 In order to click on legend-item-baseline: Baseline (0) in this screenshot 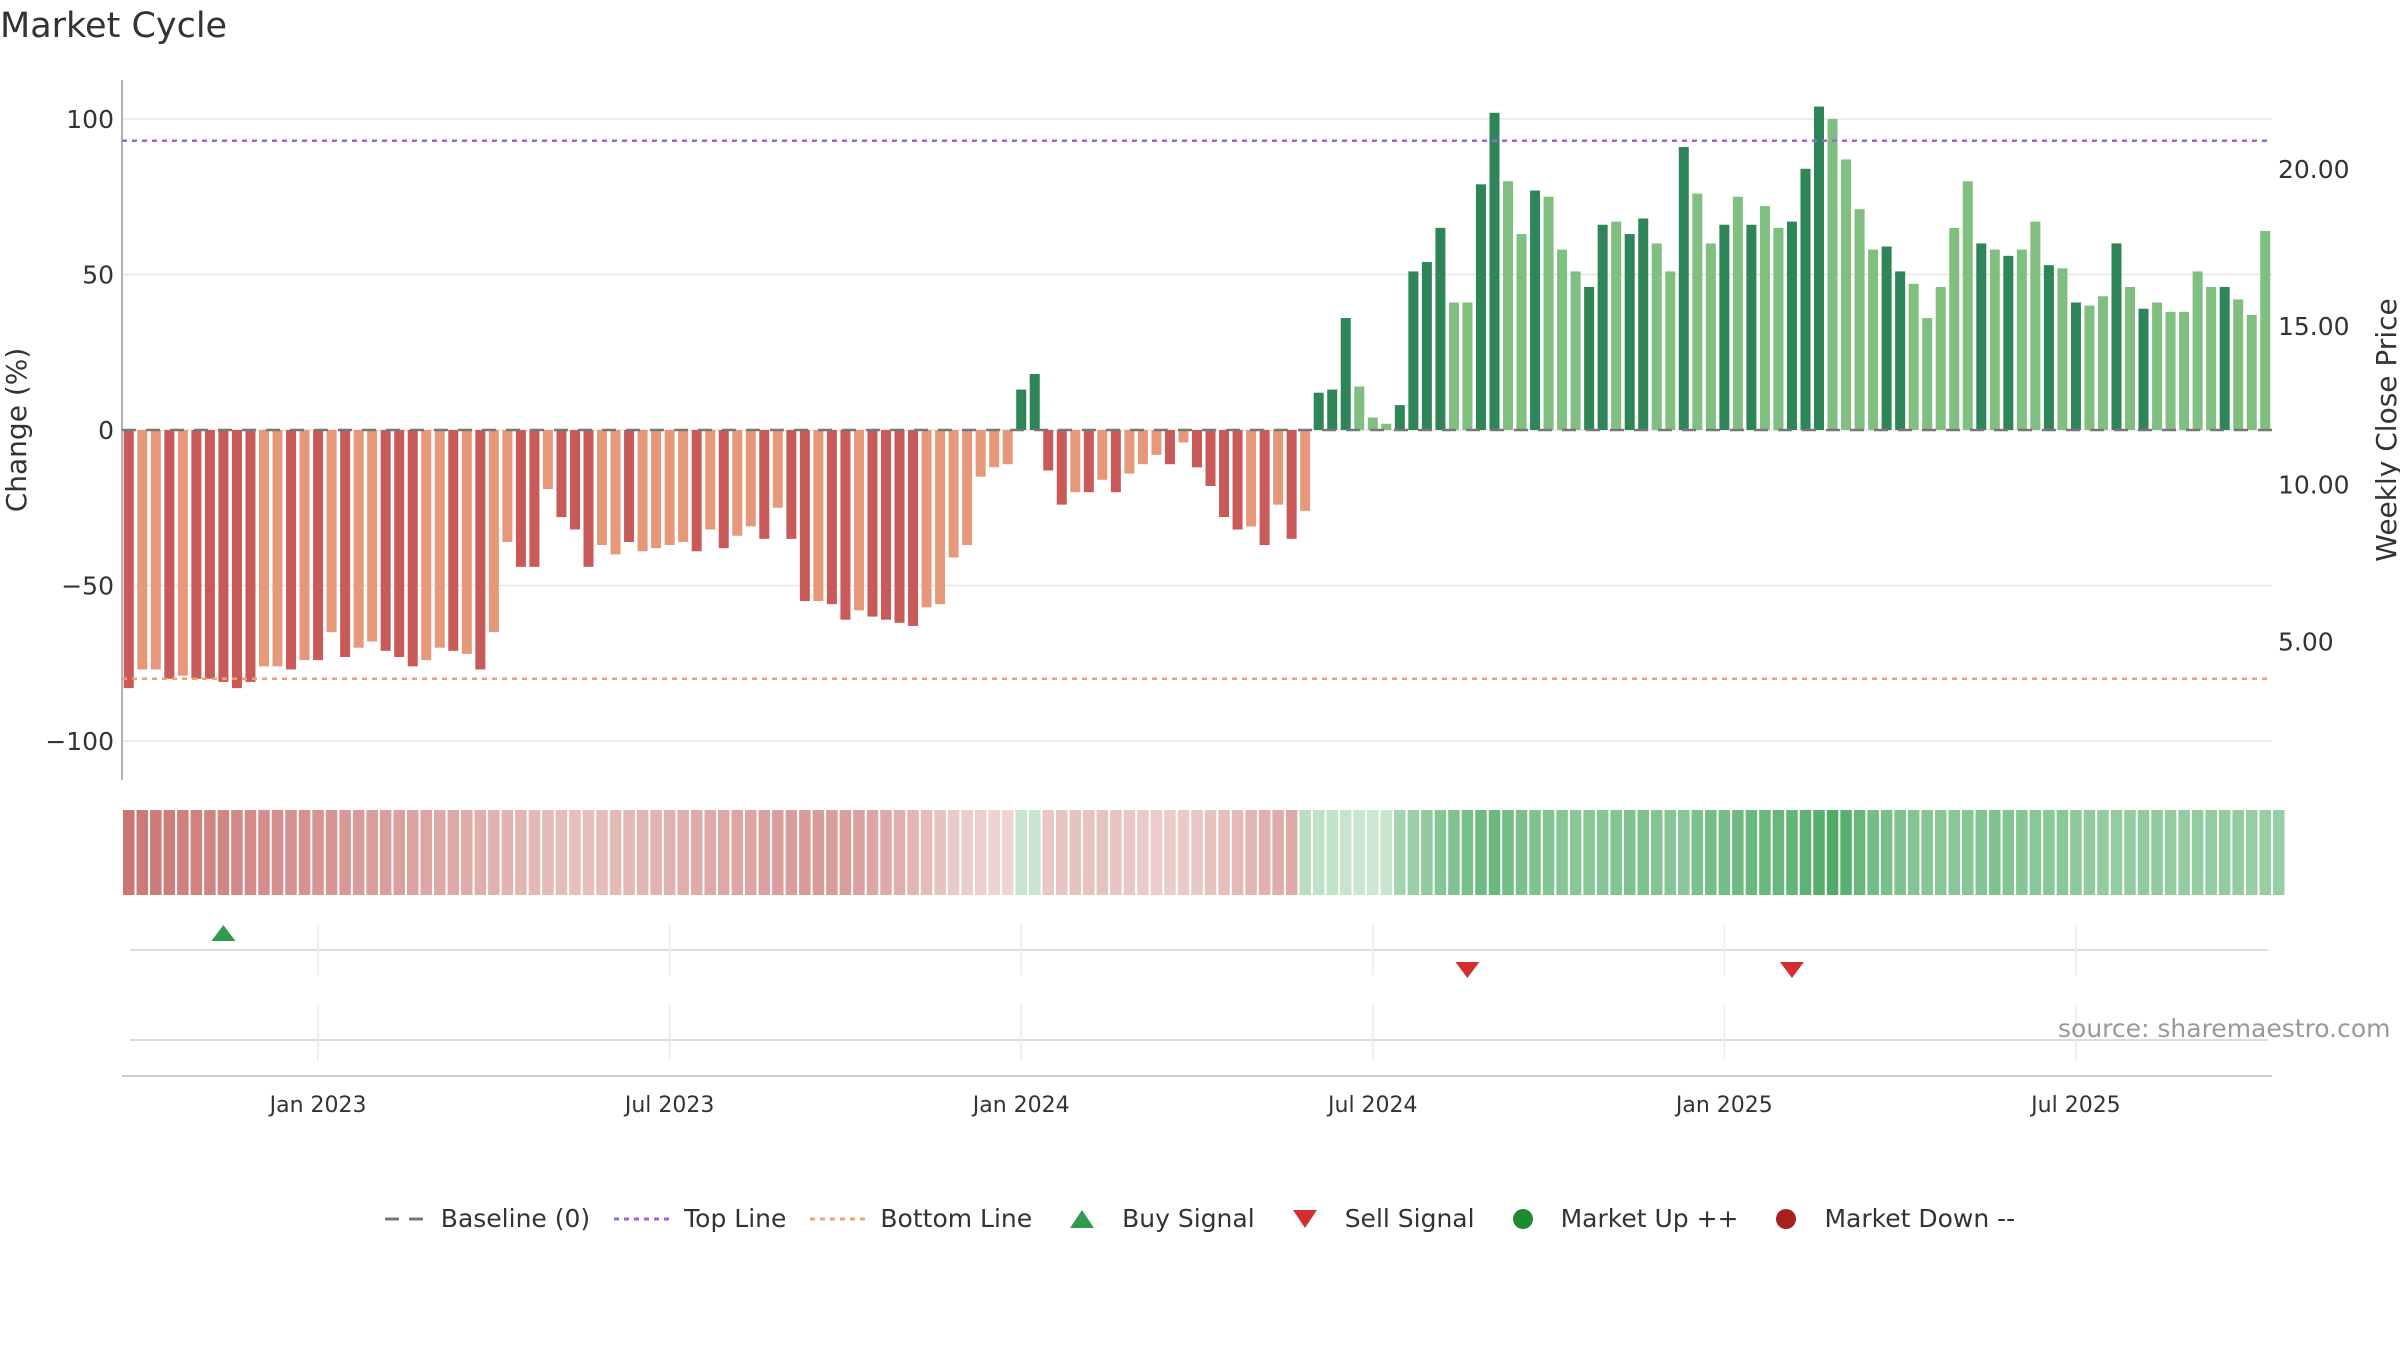, I will do `click(487, 1218)`.